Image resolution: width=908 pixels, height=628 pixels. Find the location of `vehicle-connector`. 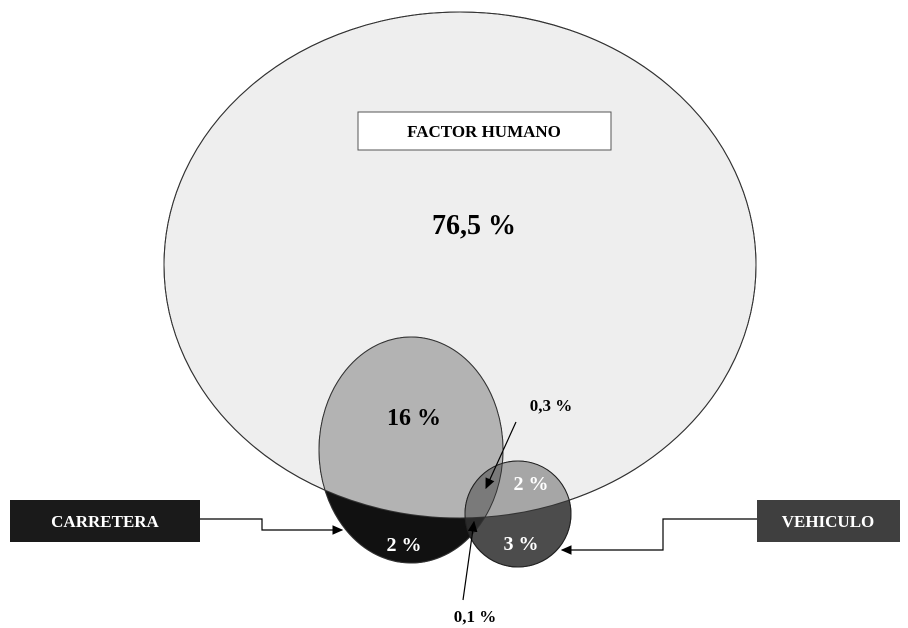

vehicle-connector is located at coordinates (658, 536).